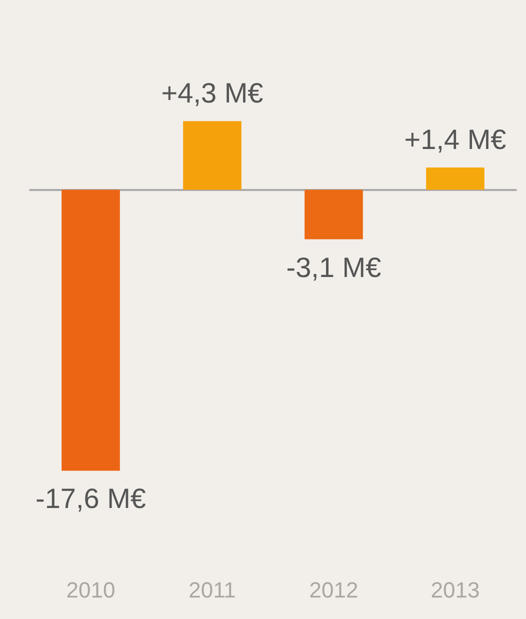 Image resolution: width=526 pixels, height=619 pixels. What do you see at coordinates (212, 590) in the screenshot?
I see `x-tick-label: 2011` at bounding box center [212, 590].